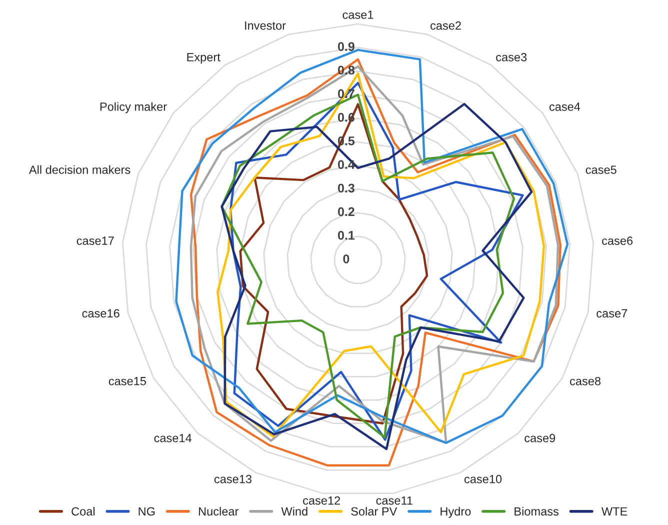 This screenshot has height=525, width=668. I want to click on legend-label: WTE, so click(614, 511).